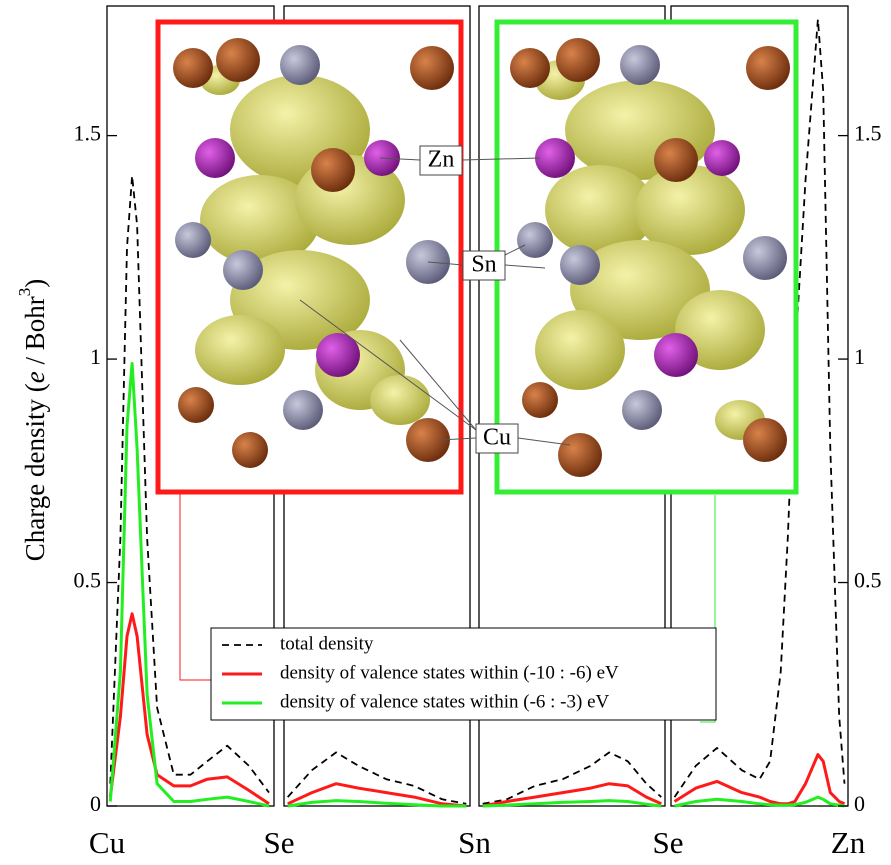 The width and height of the screenshot is (891, 865). What do you see at coordinates (441, 160) in the screenshot?
I see `annotation: Zn` at bounding box center [441, 160].